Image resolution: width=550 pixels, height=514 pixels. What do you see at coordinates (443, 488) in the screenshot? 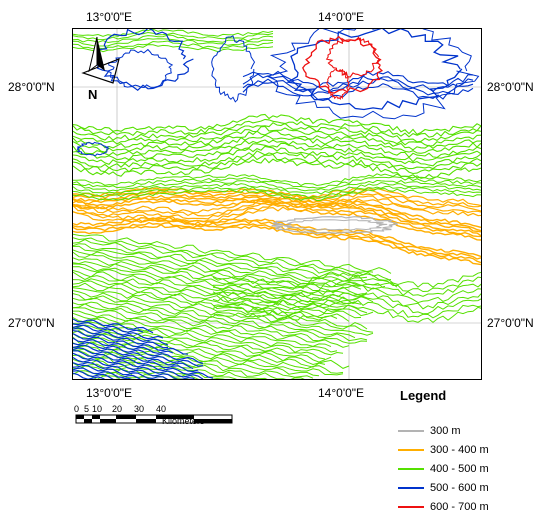
I see `legend-item: 500 - 600 m` at bounding box center [443, 488].